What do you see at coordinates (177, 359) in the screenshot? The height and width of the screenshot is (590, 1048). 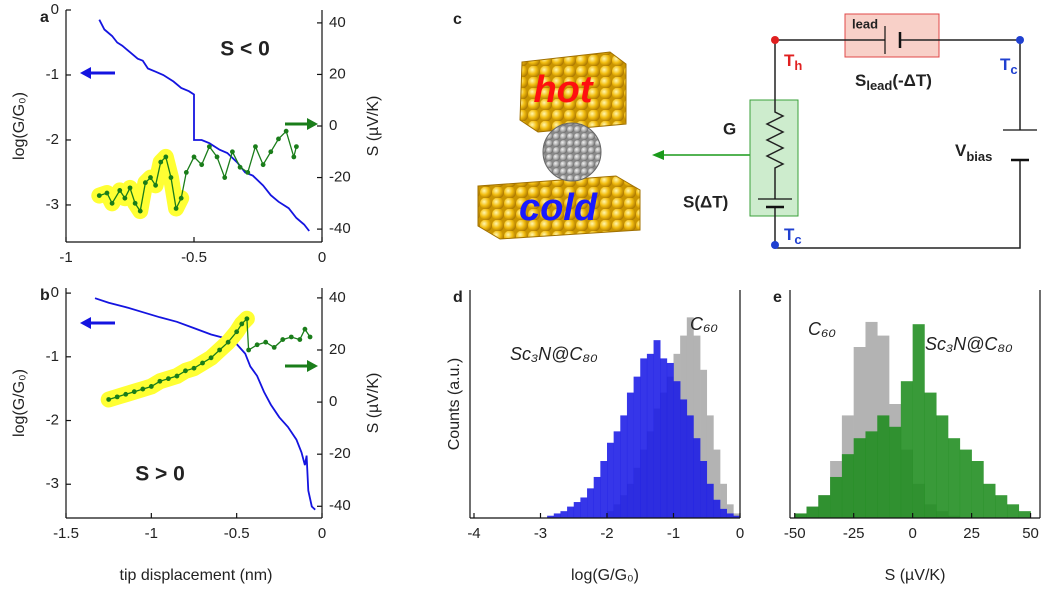 I see `highlight` at bounding box center [177, 359].